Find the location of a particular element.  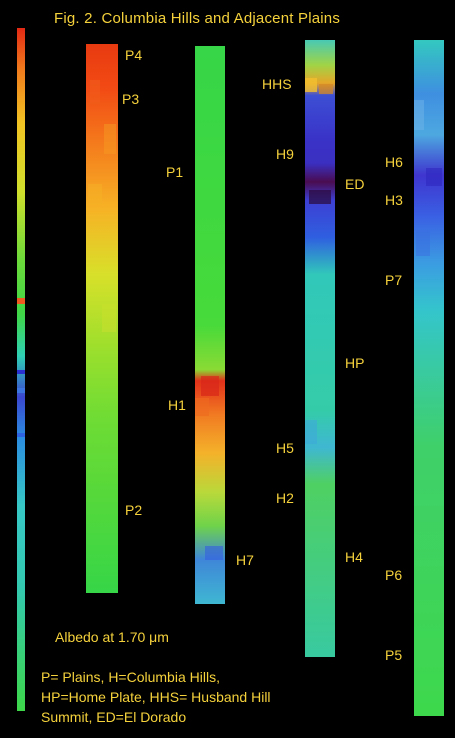

label-p5: P5 is located at coordinates (394, 655).